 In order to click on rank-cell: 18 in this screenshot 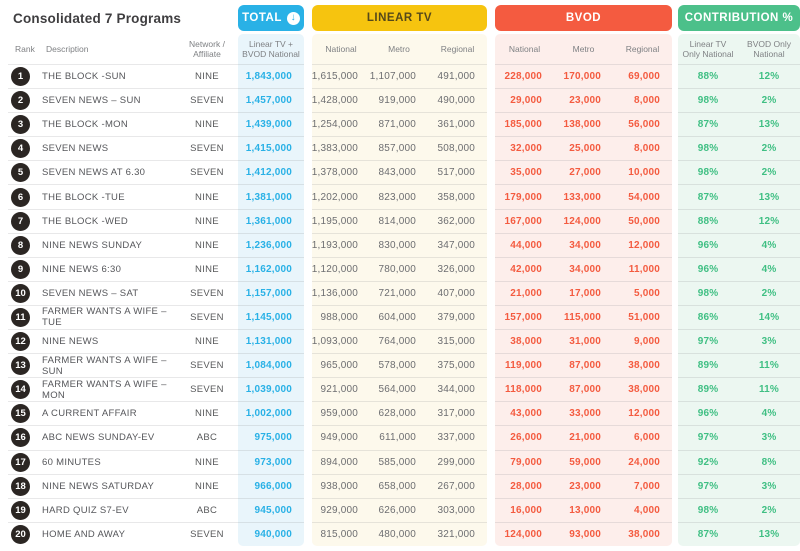, I will do `click(25, 485)`.